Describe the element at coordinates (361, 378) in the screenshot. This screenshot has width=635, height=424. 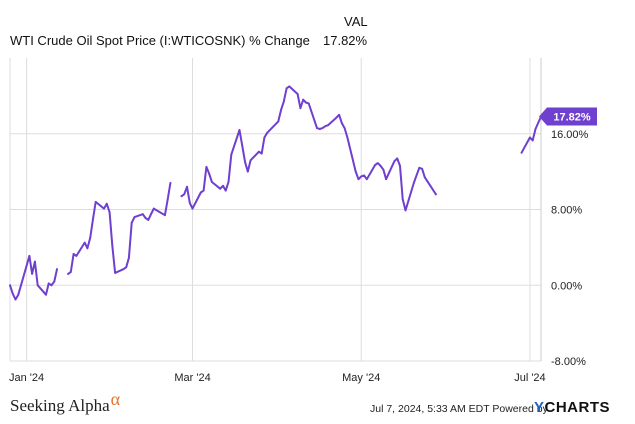
I see `x-tick-label: May '24` at that location.